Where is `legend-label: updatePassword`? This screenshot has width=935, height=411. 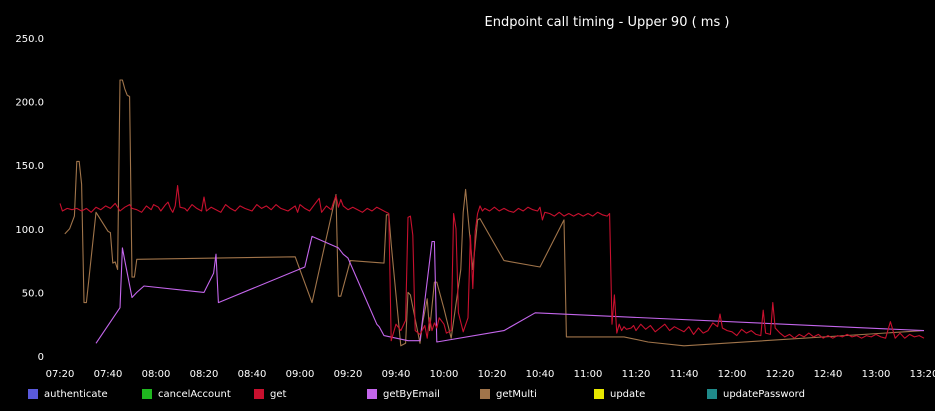
legend-label: updatePassword is located at coordinates (764, 394).